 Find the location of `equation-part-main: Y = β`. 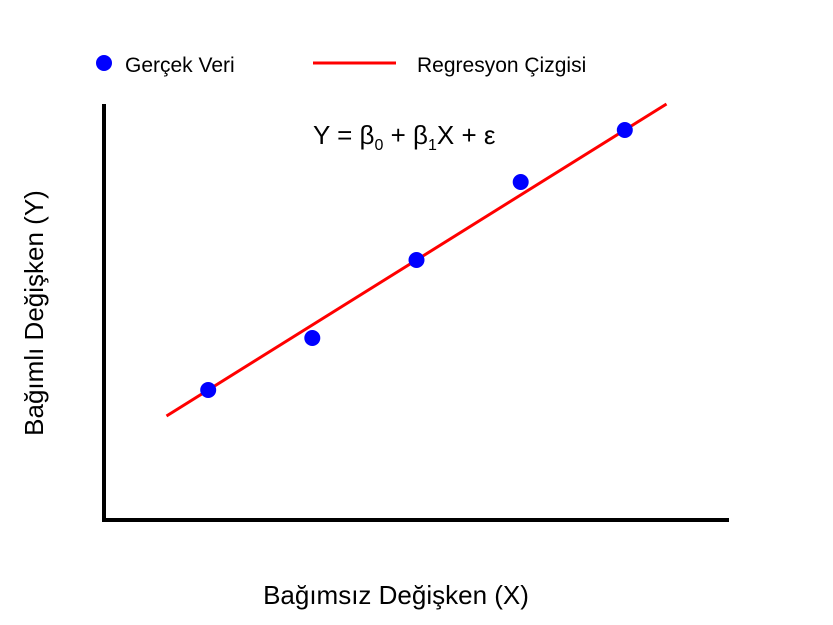

equation-part-main: Y = β is located at coordinates (343, 135).